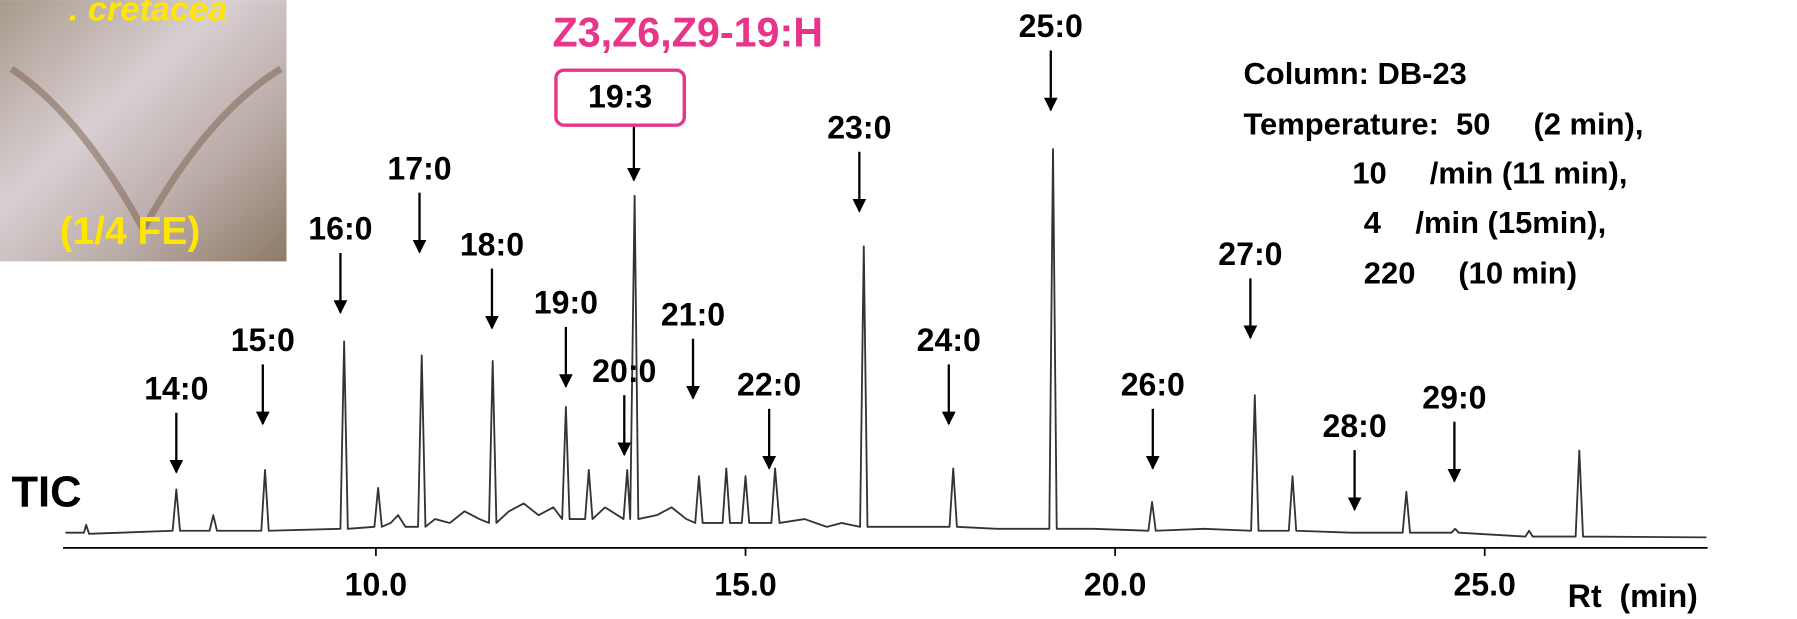  What do you see at coordinates (376, 584) in the screenshot?
I see `x-tick-label: 10.0` at bounding box center [376, 584].